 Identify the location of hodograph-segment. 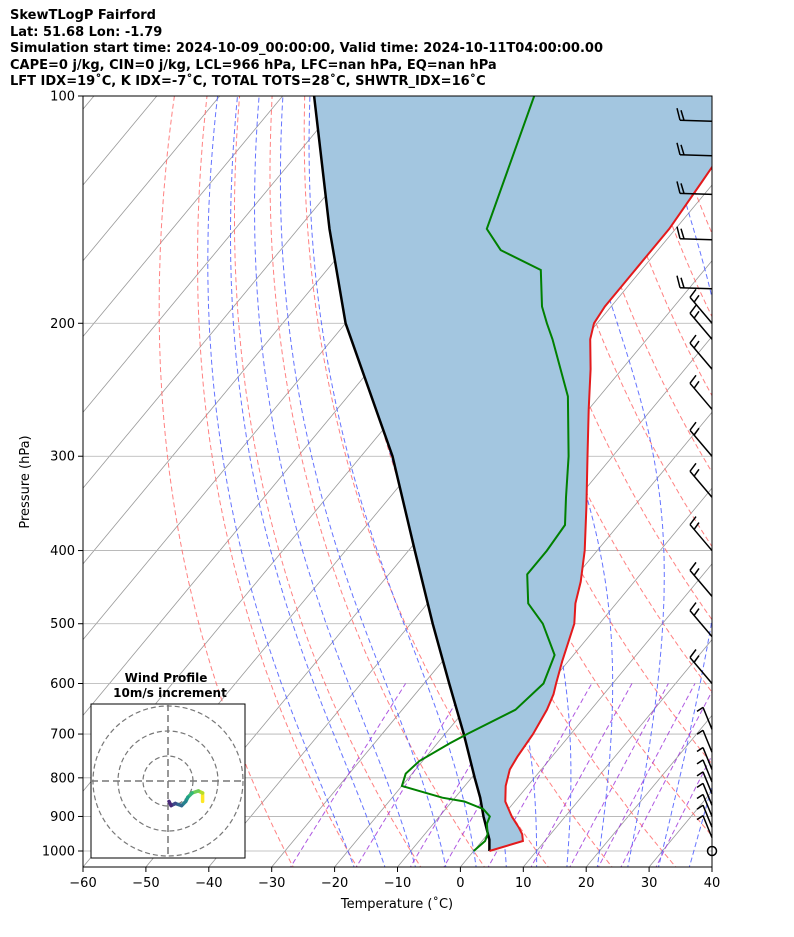
(170, 803).